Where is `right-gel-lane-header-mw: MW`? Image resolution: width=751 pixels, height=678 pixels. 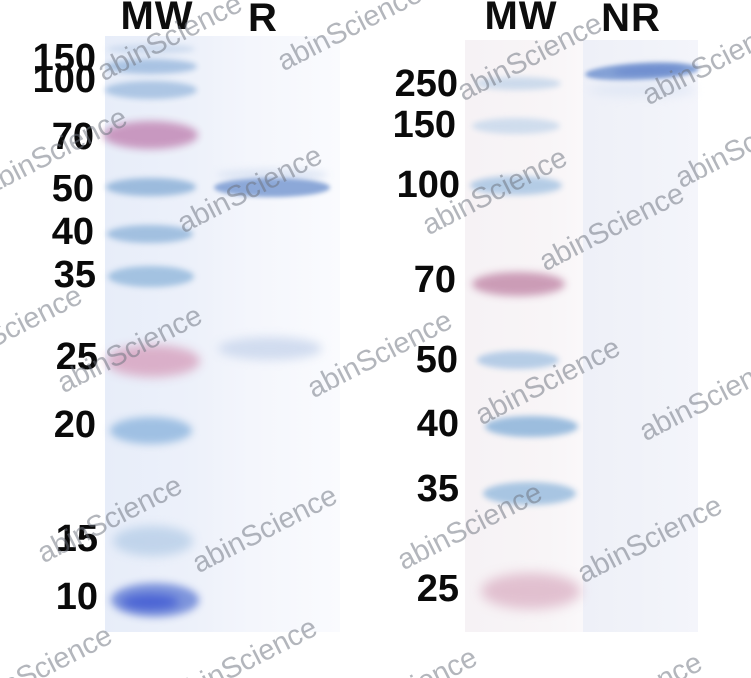 right-gel-lane-header-mw: MW is located at coordinates (521, 19).